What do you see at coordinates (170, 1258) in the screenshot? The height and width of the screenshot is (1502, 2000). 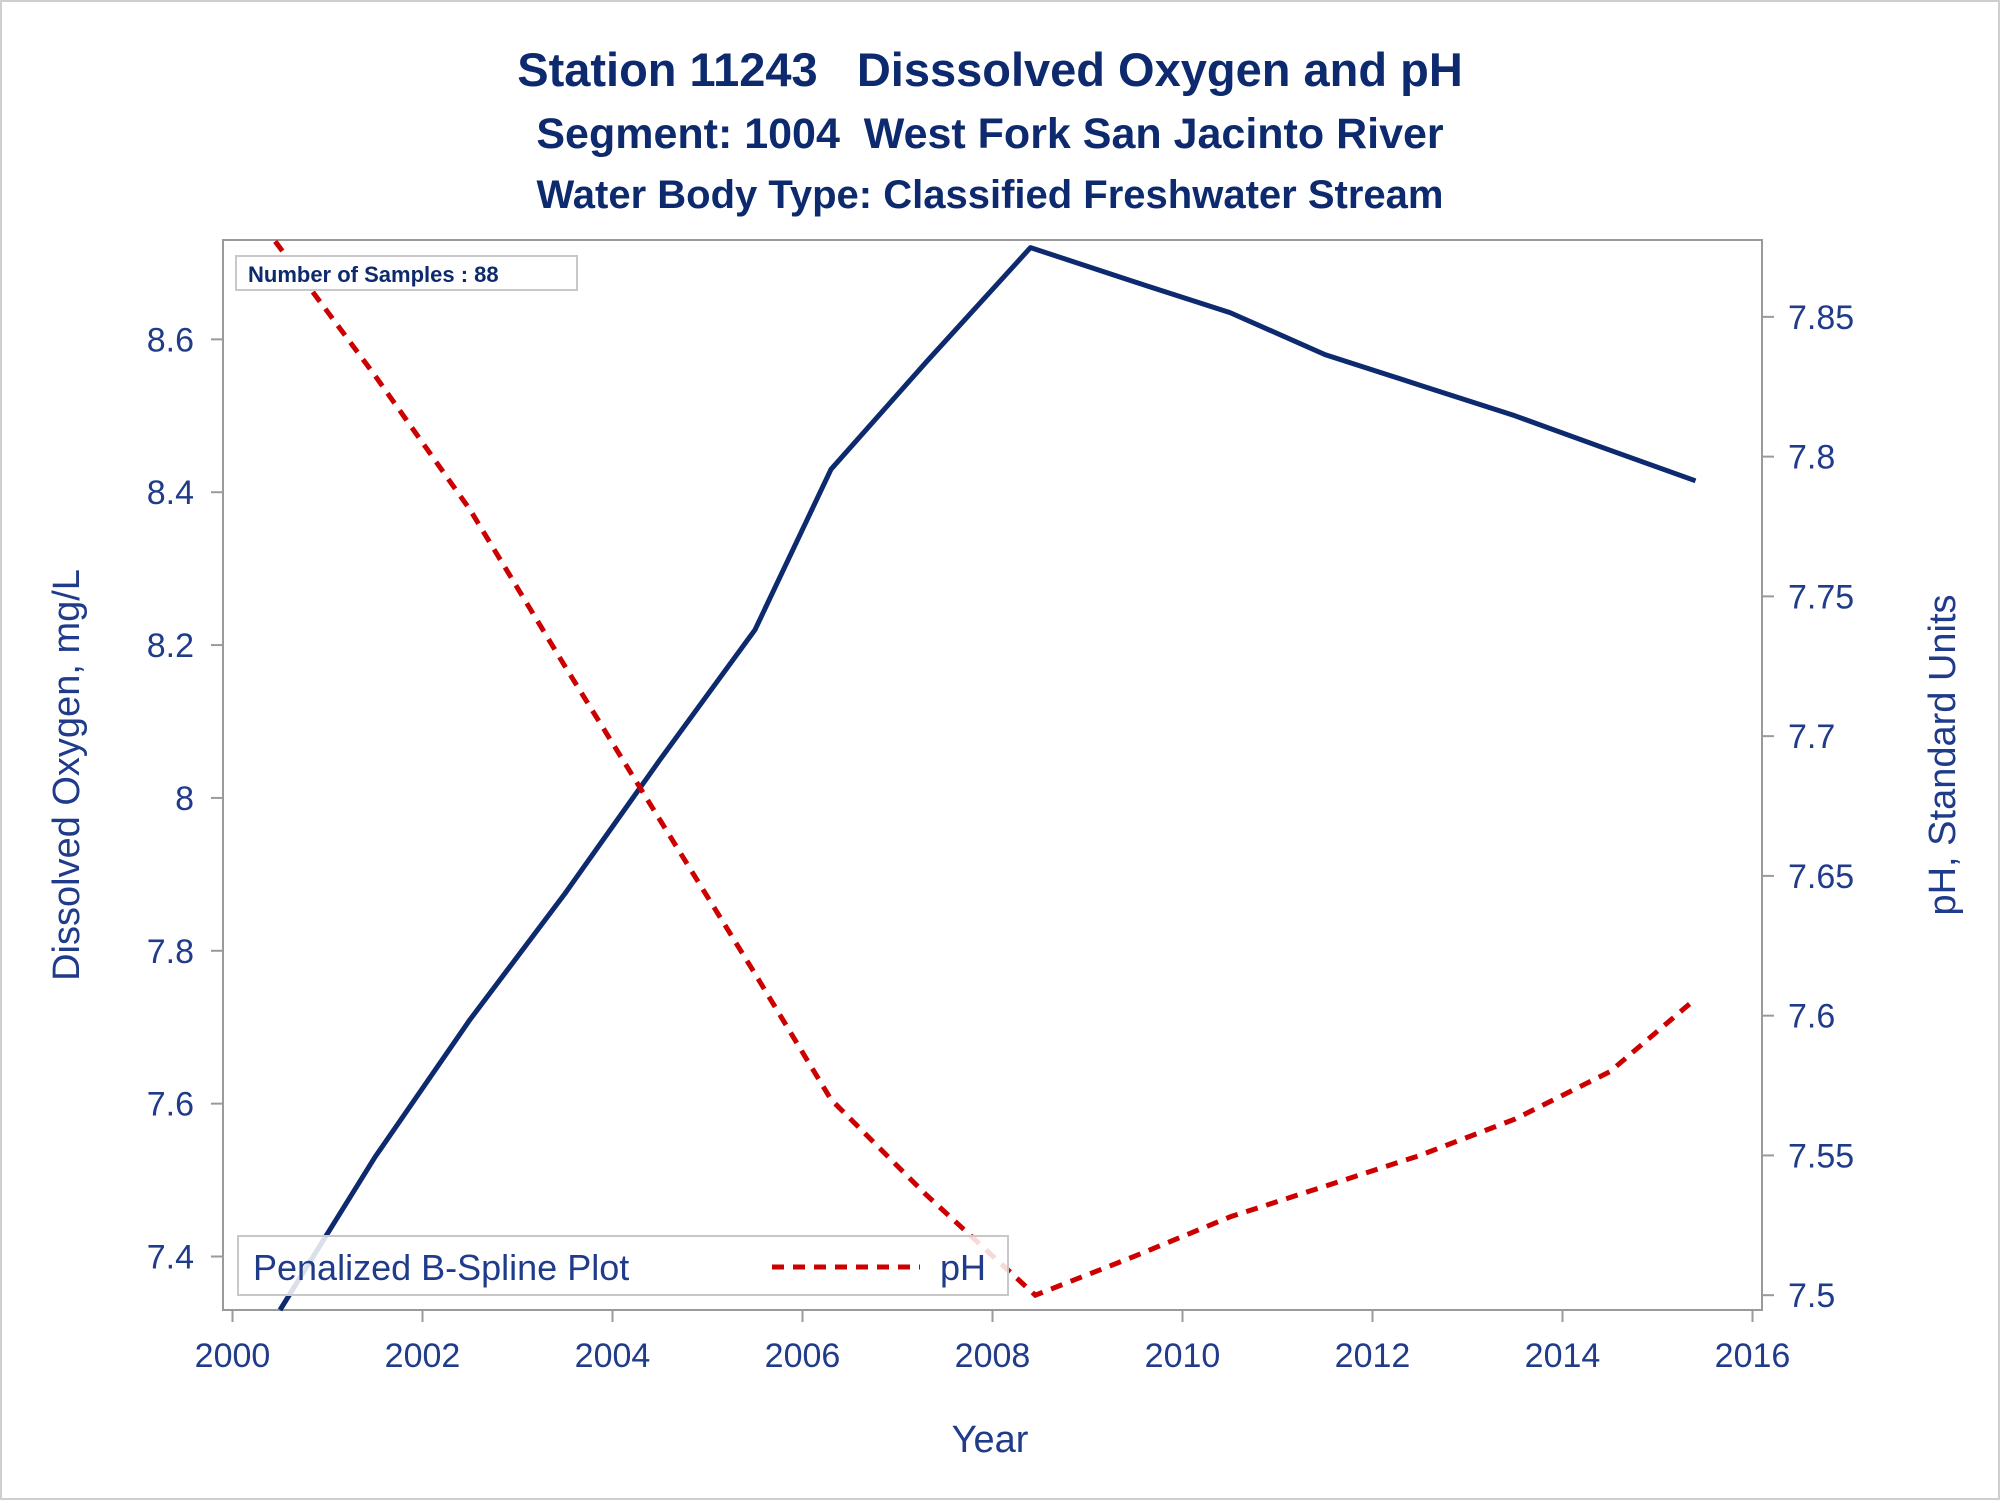 I see `y-tick-label: 7.4` at bounding box center [170, 1258].